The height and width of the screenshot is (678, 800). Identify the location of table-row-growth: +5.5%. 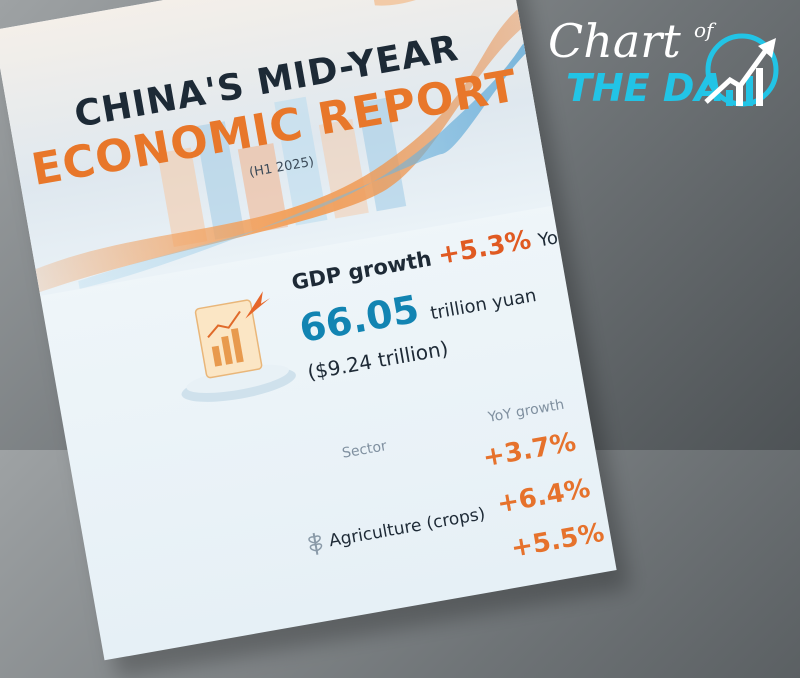
(557, 540).